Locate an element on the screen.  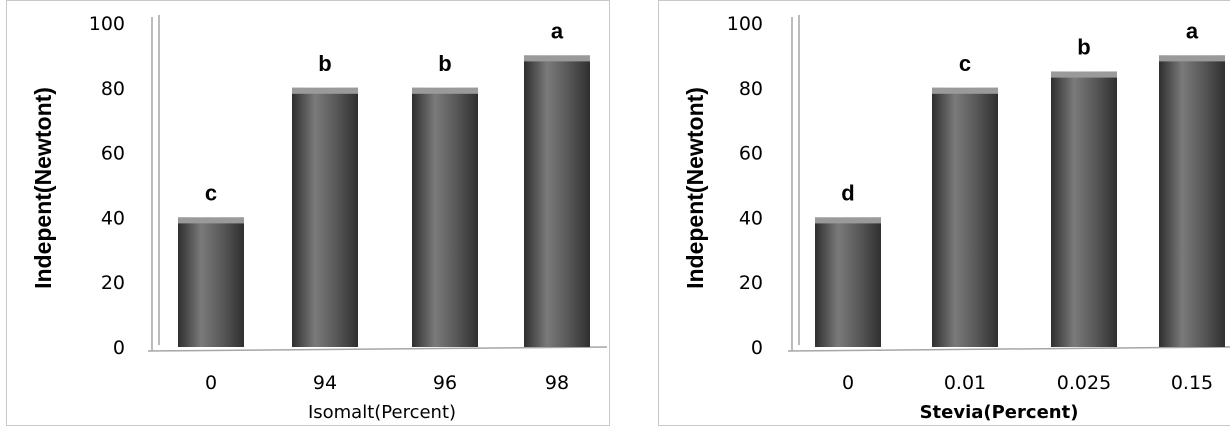
x-tick-label: 94 is located at coordinates (325, 383).